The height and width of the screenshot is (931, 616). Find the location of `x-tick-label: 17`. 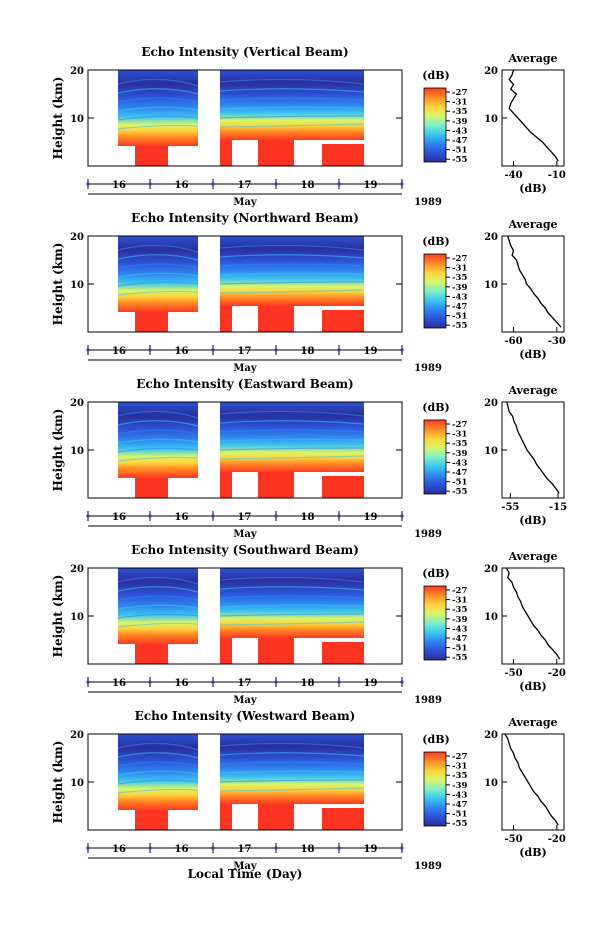

x-tick-label: 17 is located at coordinates (245, 185).